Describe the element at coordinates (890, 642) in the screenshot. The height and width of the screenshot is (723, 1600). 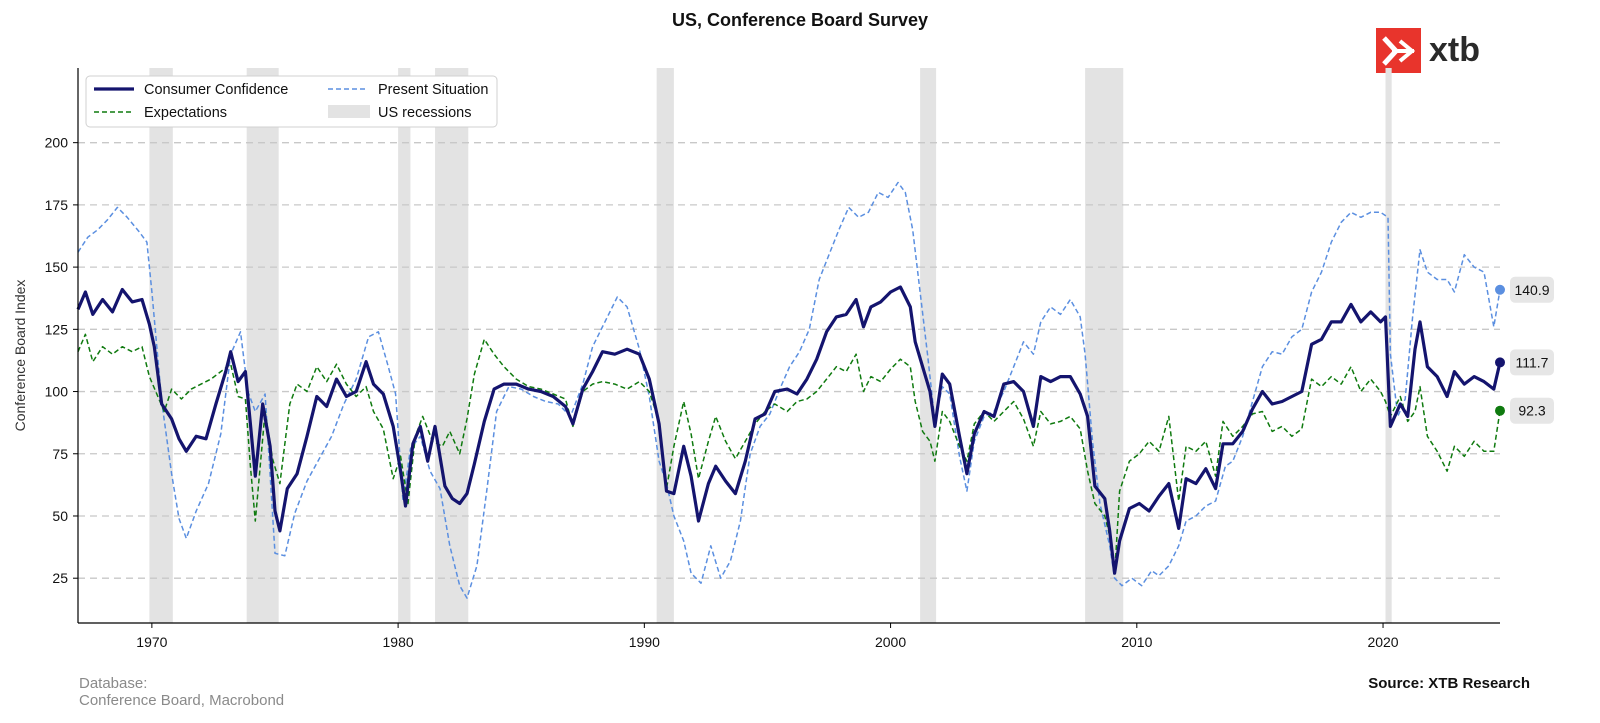
I see `x-tick-label: 2000` at that location.